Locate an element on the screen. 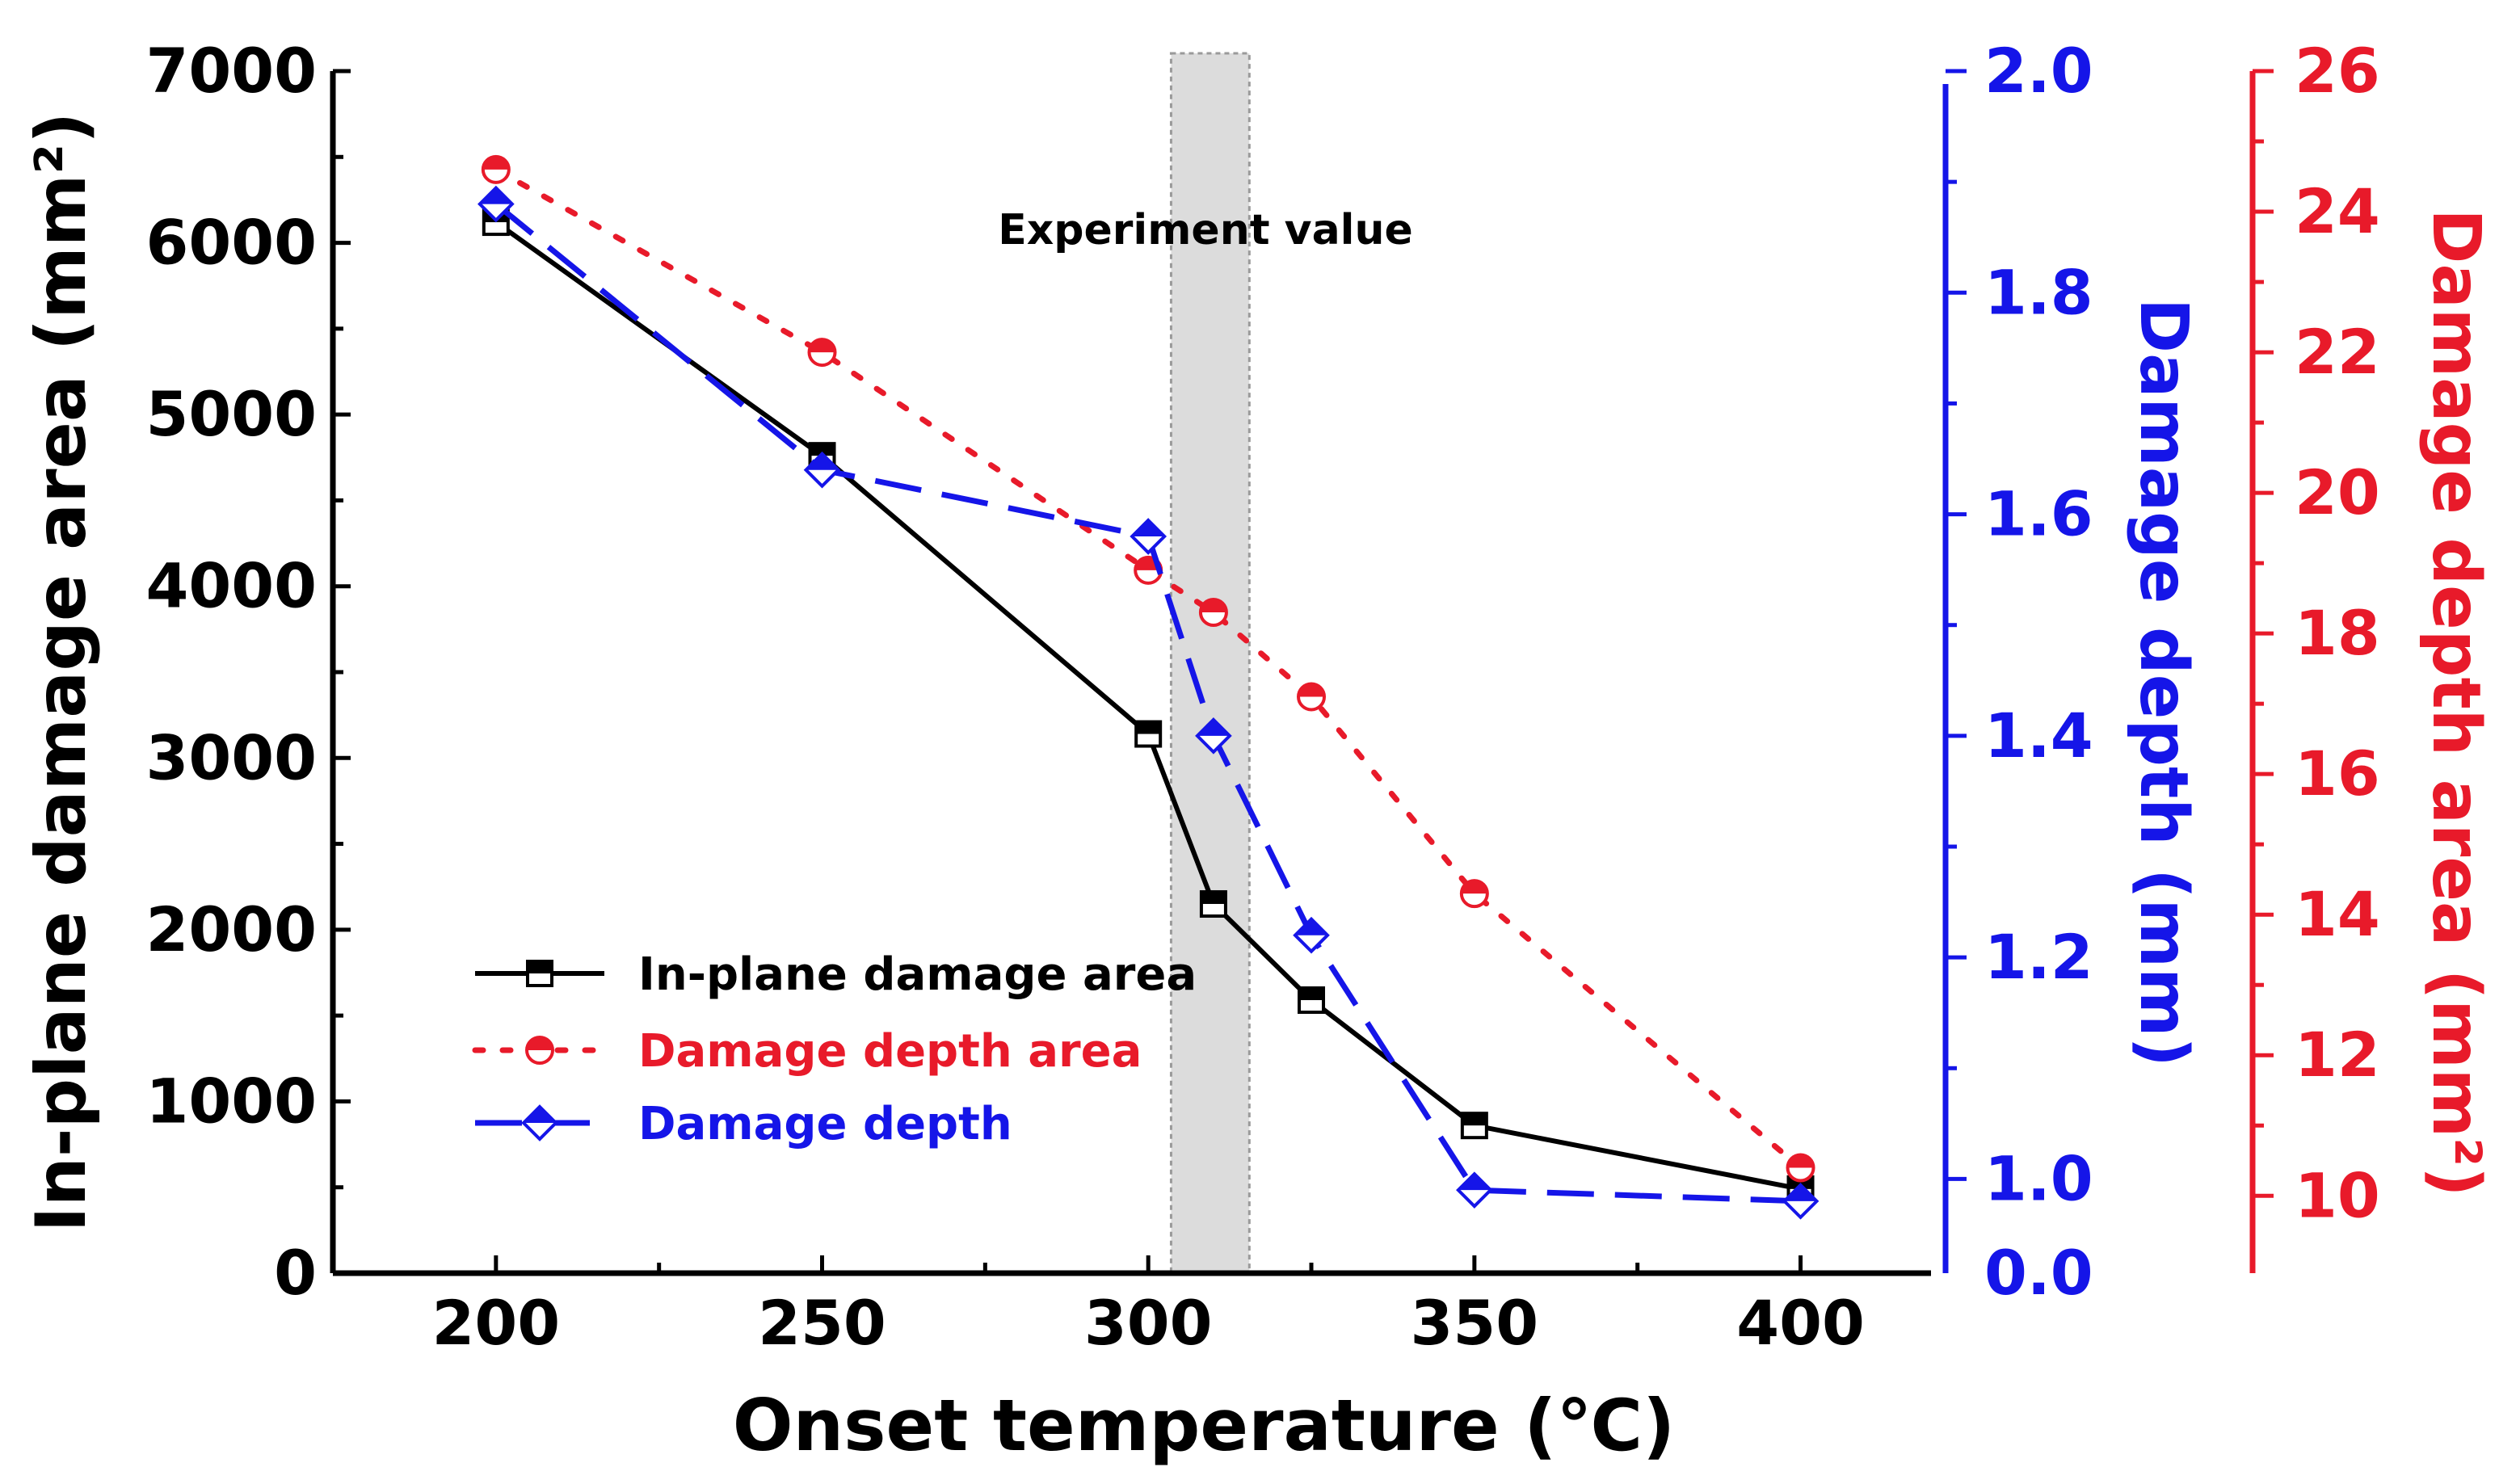  damage-depth-tick-label: 2.0 is located at coordinates (2039, 71).